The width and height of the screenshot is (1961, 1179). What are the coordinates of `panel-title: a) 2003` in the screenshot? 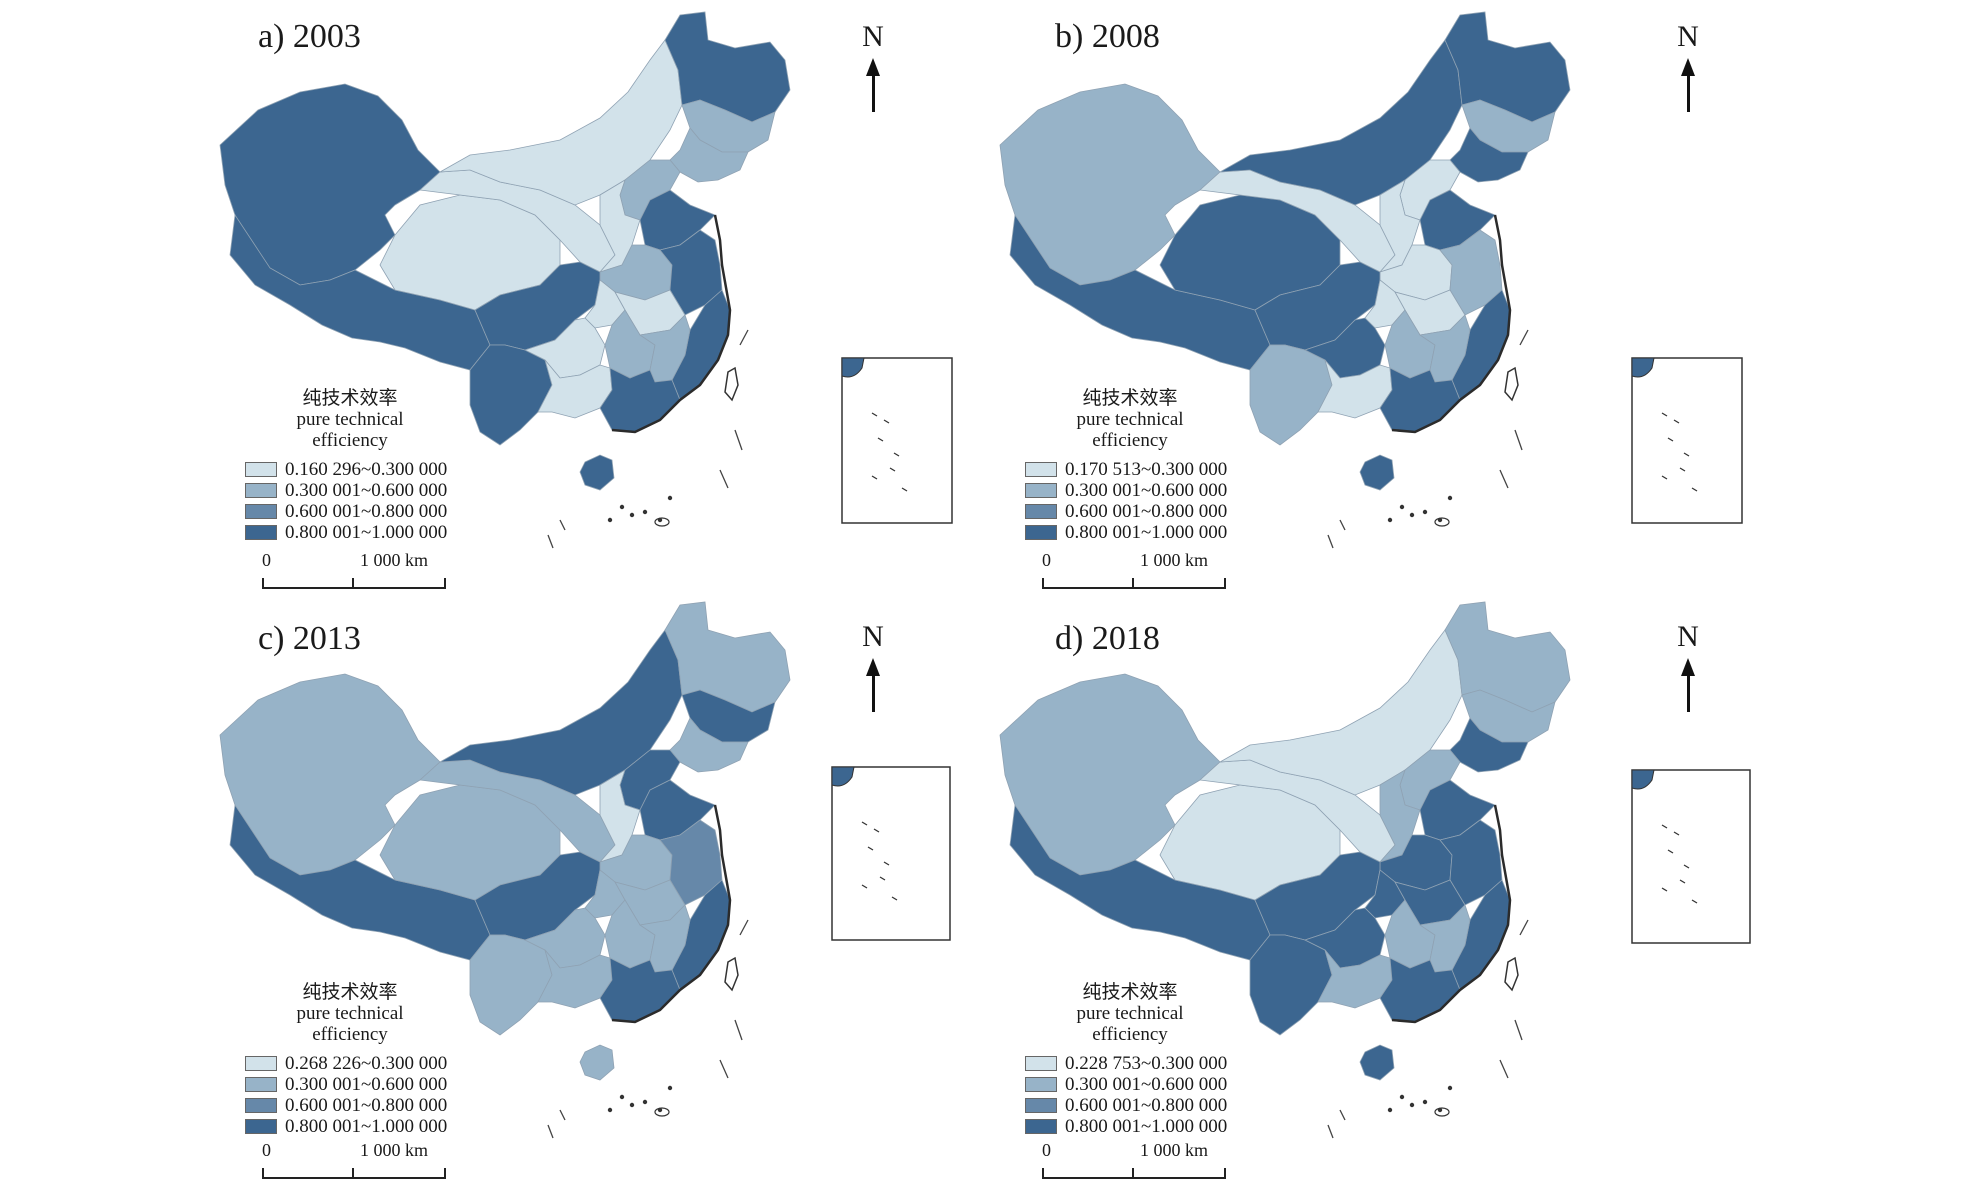 It's located at (309, 36).